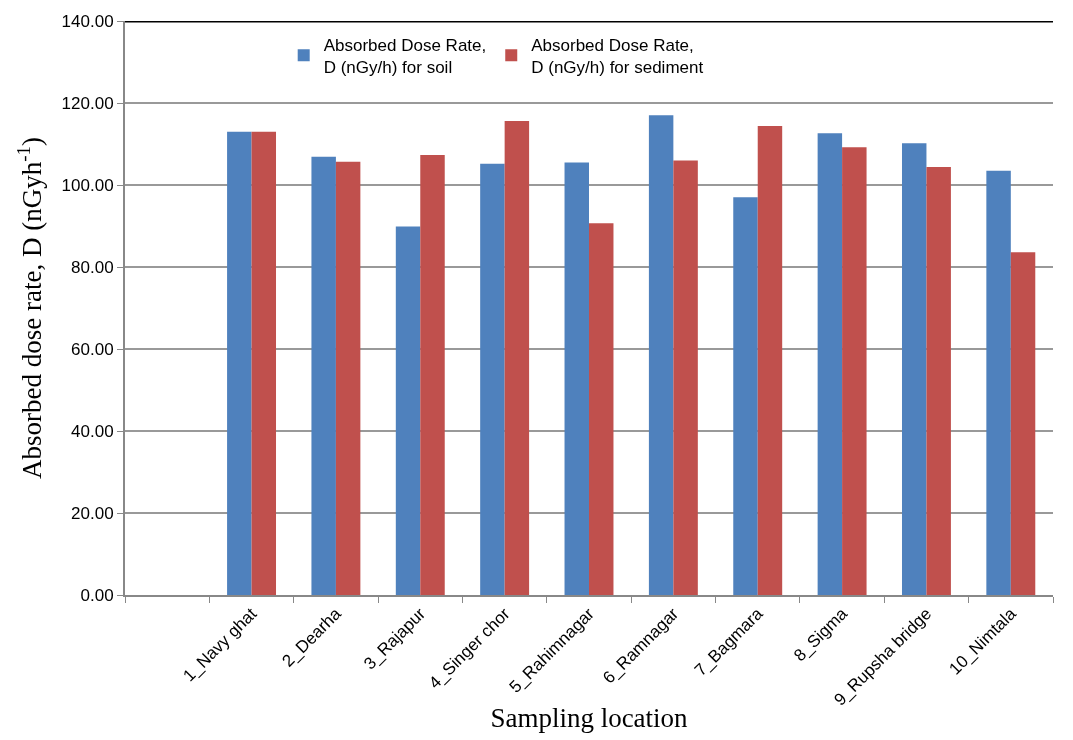  Describe the element at coordinates (92, 431) in the screenshot. I see `y-tick-label: 40.00` at that location.